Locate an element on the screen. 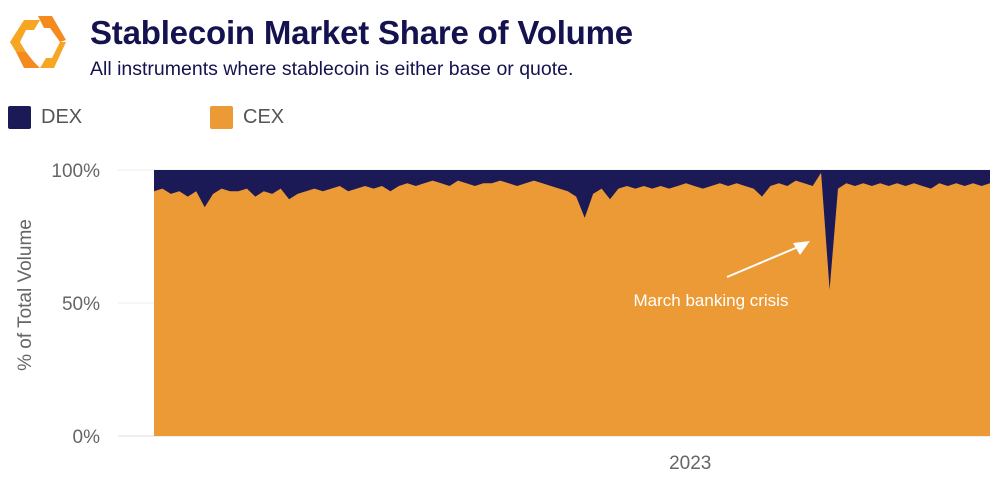  chart-title: Stablecoin Market Share of Volume is located at coordinates (361, 32).